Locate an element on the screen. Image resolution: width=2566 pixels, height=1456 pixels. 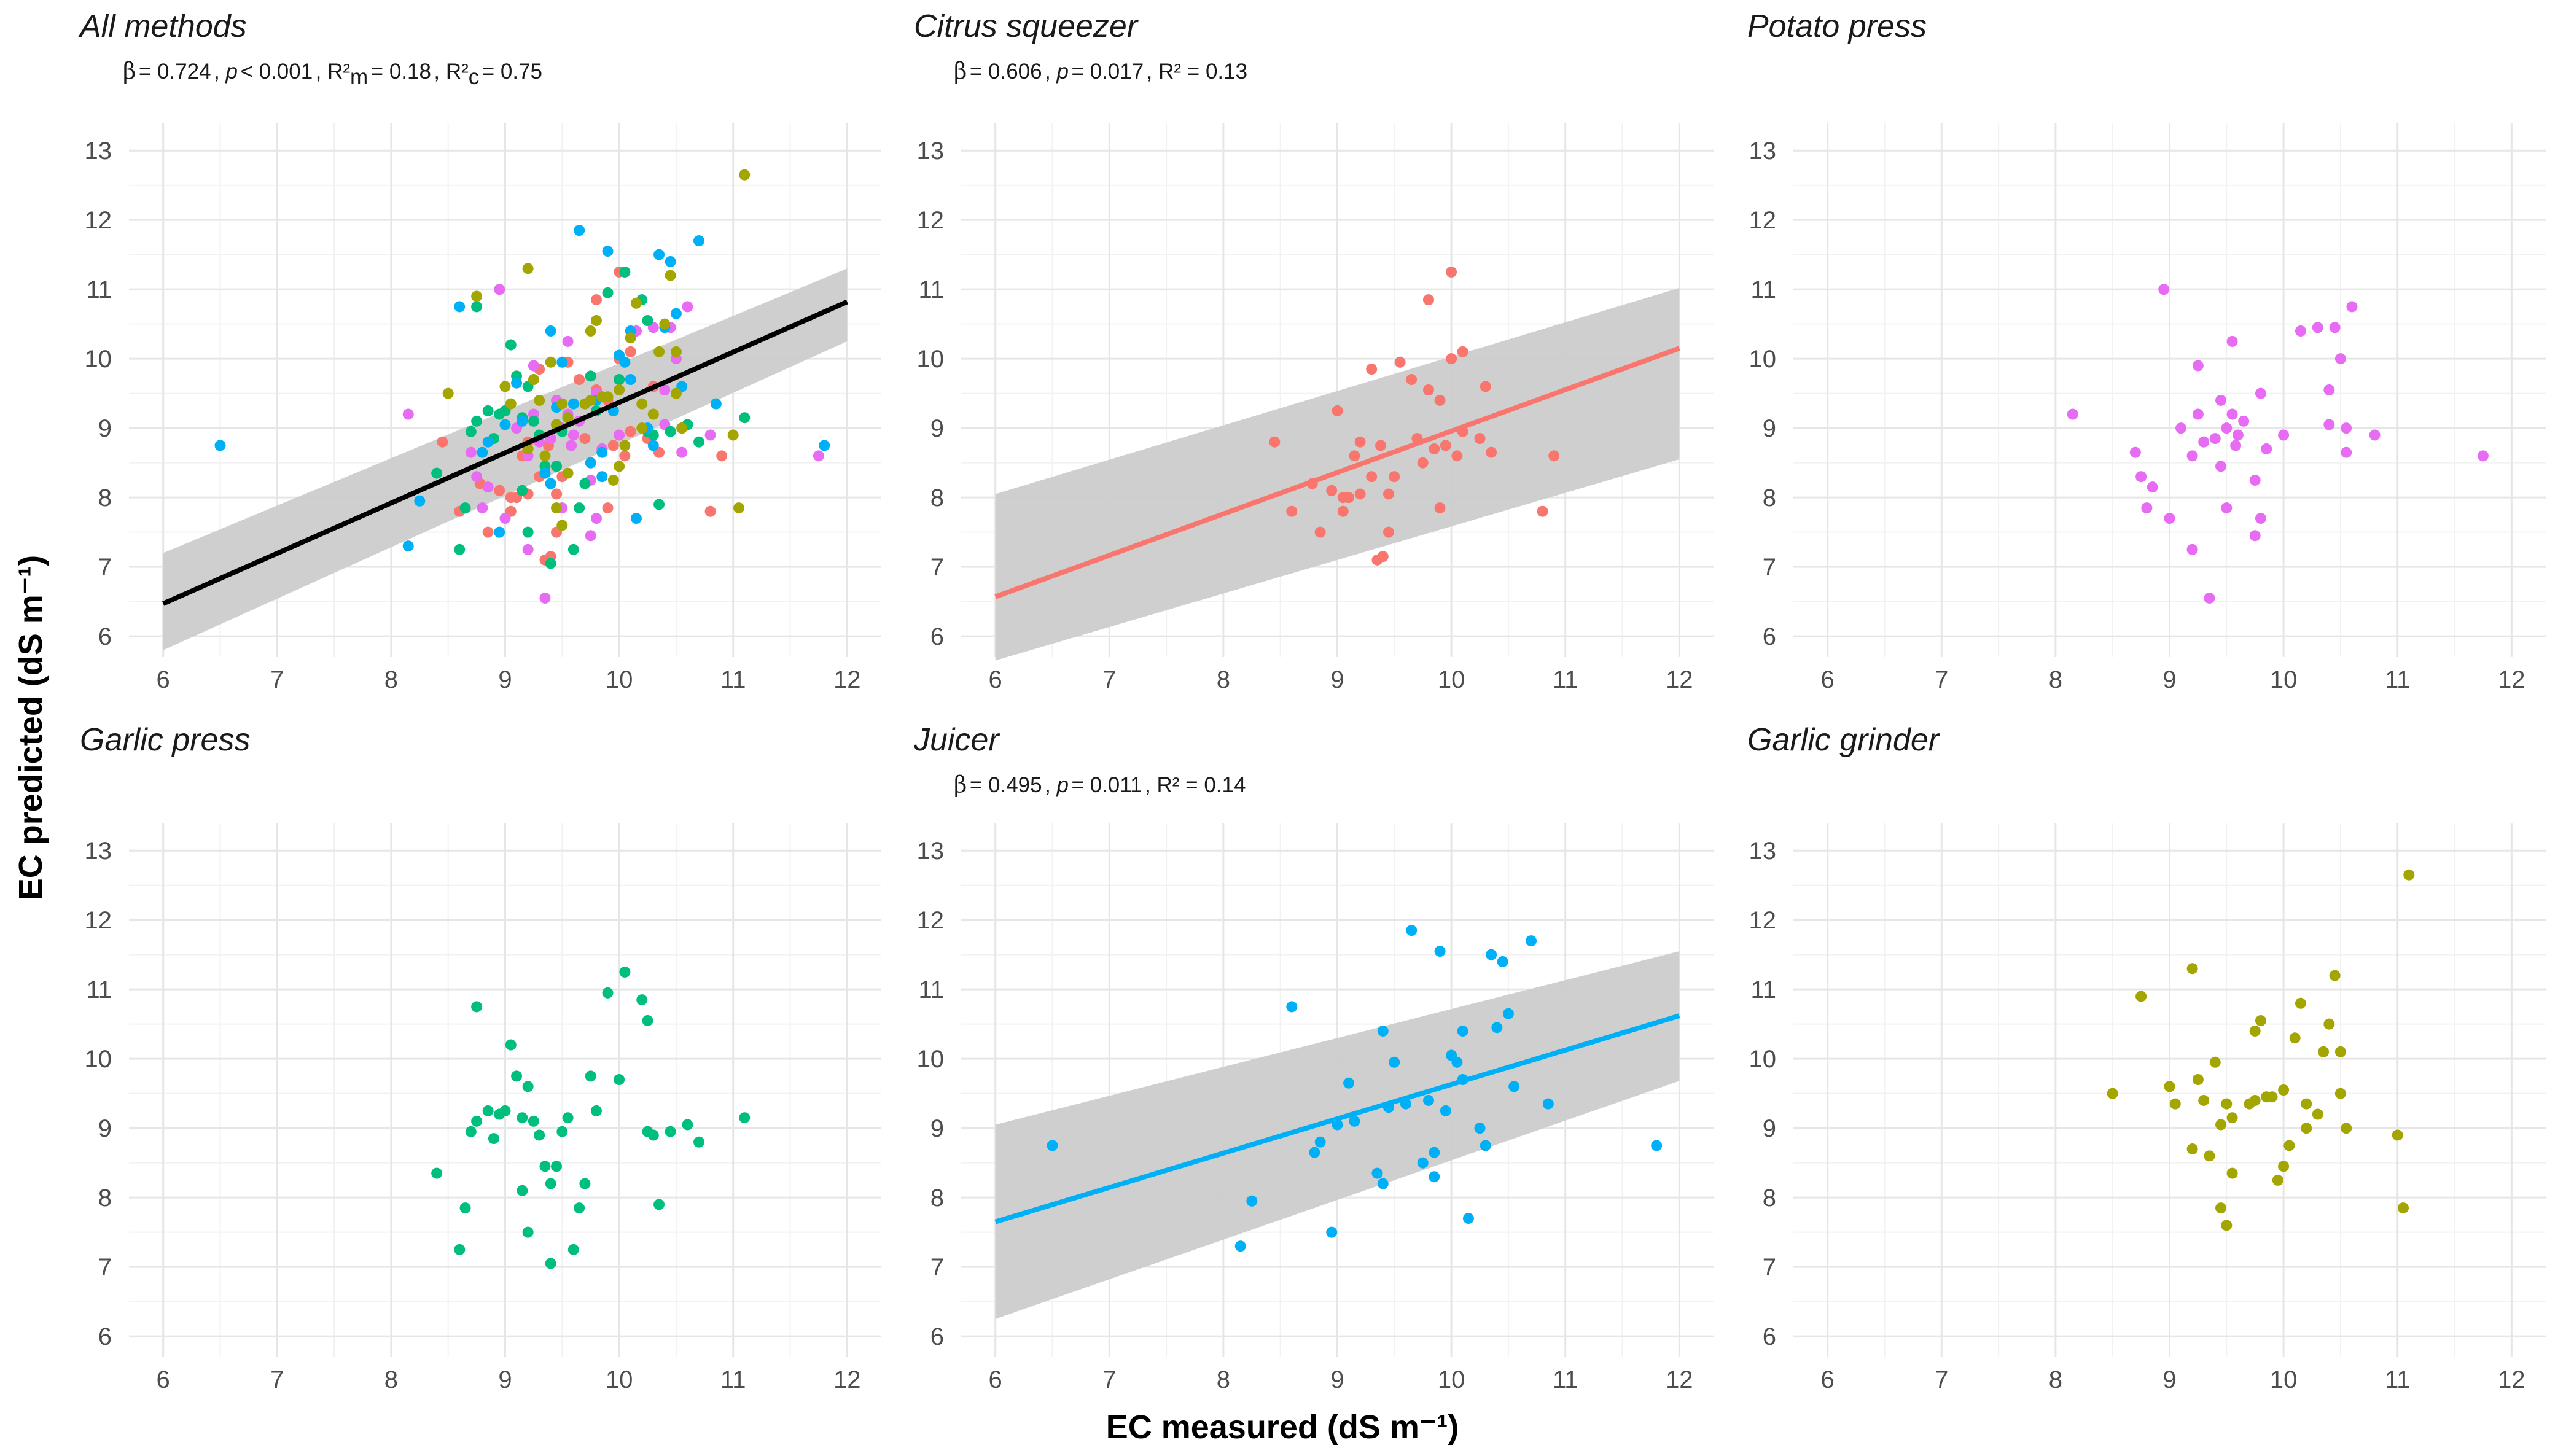
y-tick-label: 11 is located at coordinates (1763, 289).